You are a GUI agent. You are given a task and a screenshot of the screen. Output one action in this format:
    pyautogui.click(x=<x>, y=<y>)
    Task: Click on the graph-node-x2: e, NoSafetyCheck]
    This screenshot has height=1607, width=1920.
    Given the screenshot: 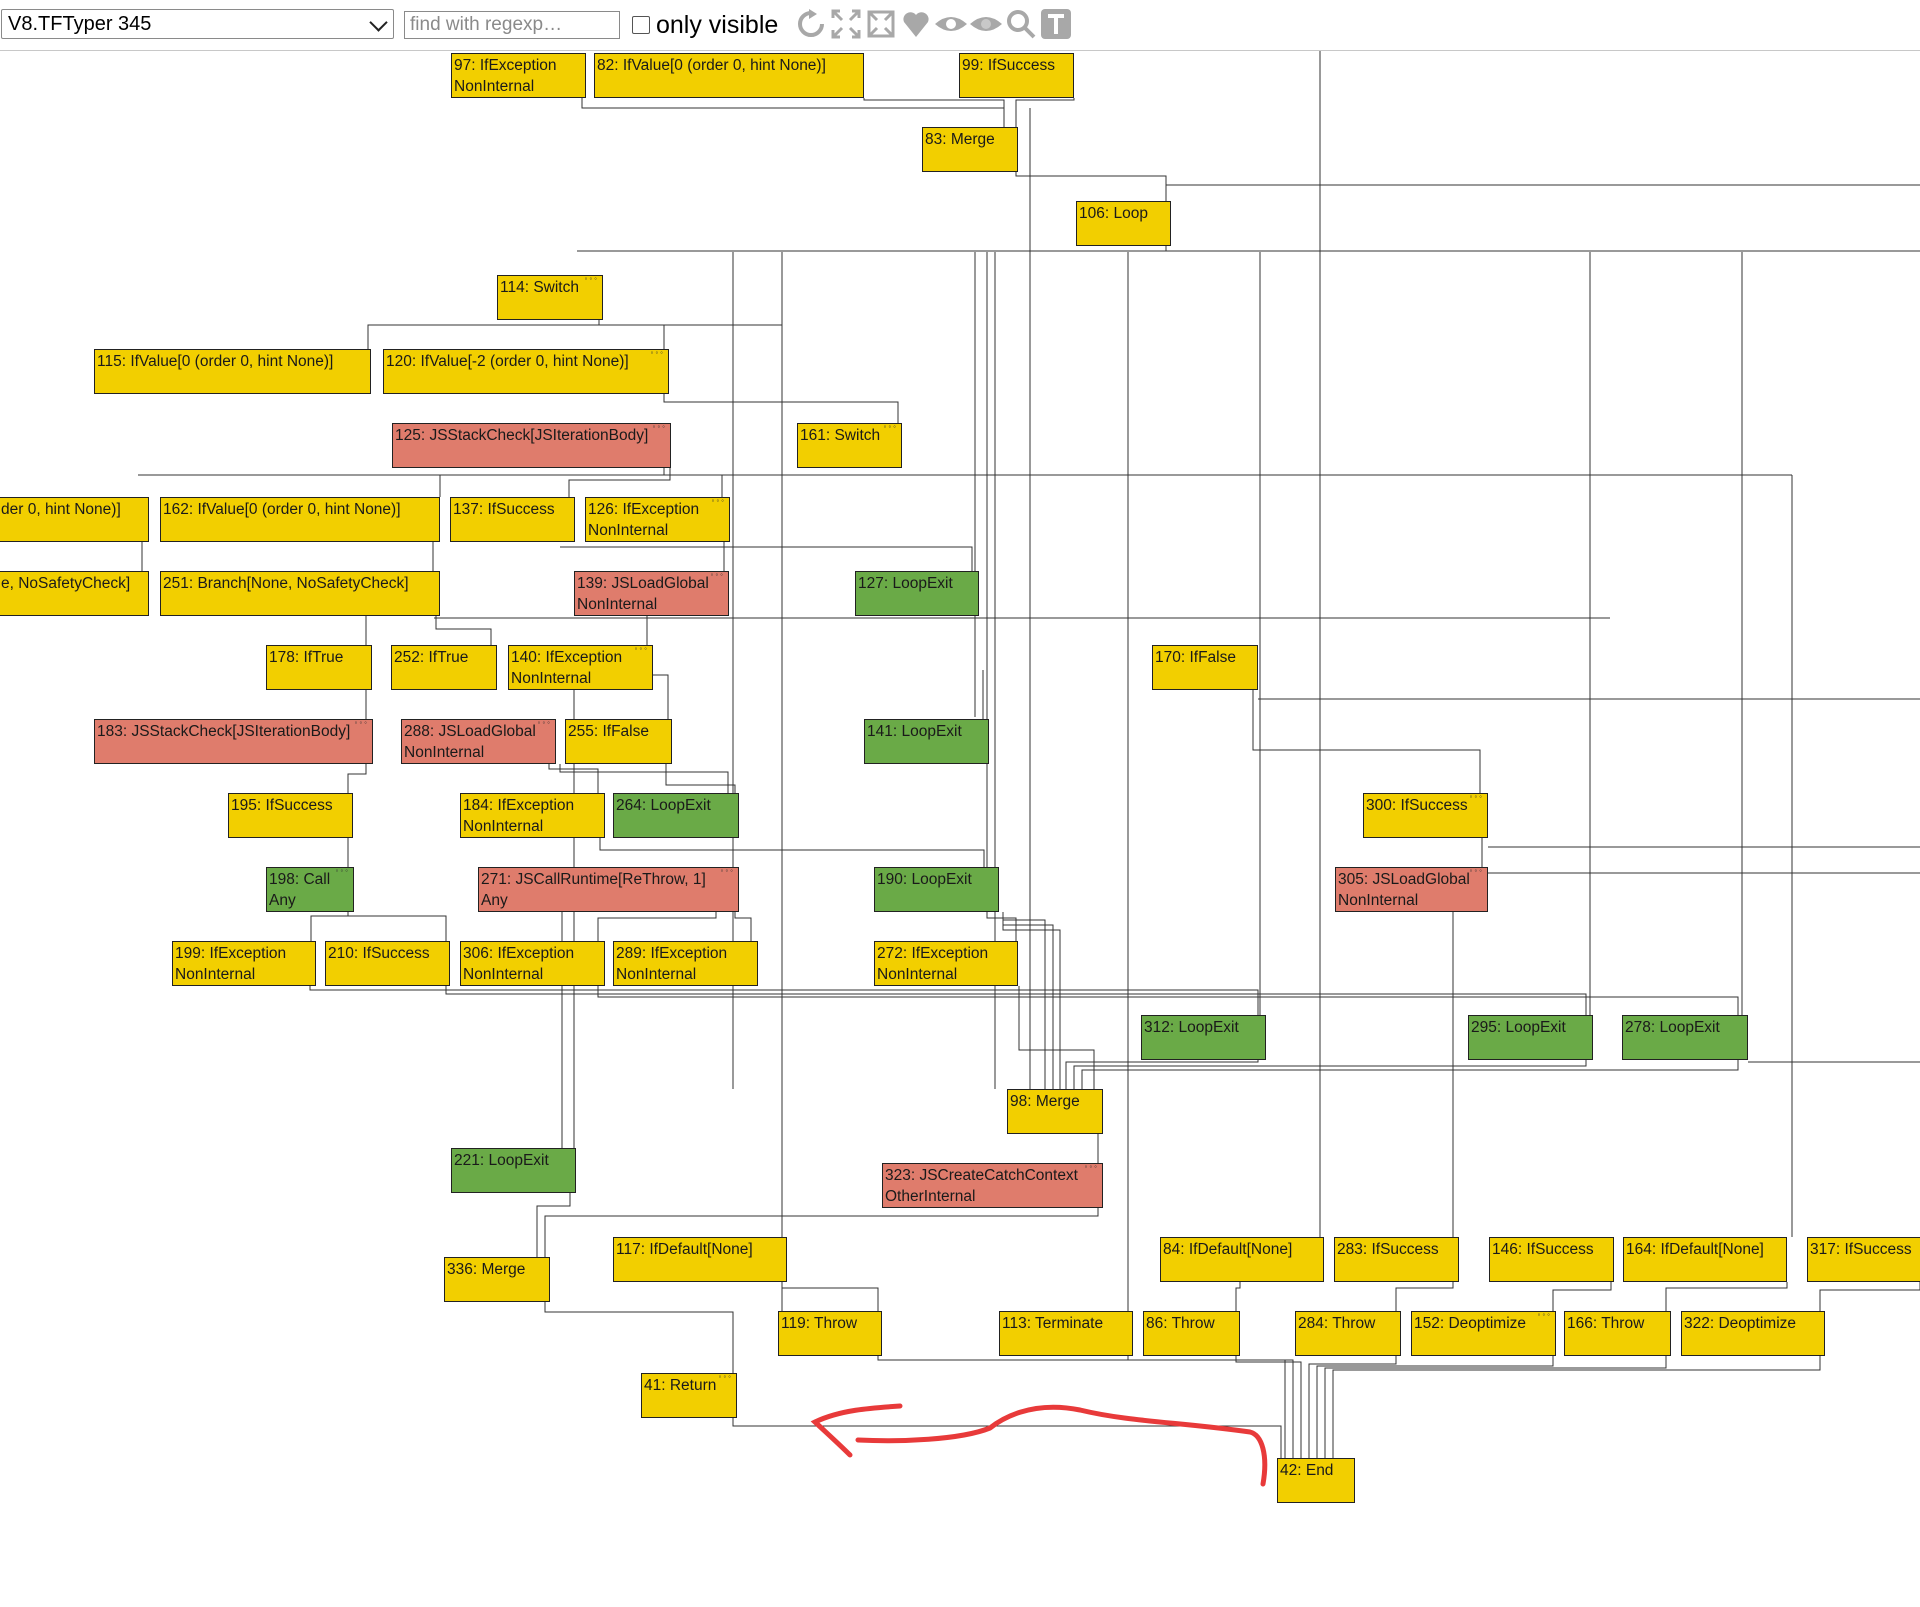 What is the action you would take?
    pyautogui.click(x=74, y=593)
    